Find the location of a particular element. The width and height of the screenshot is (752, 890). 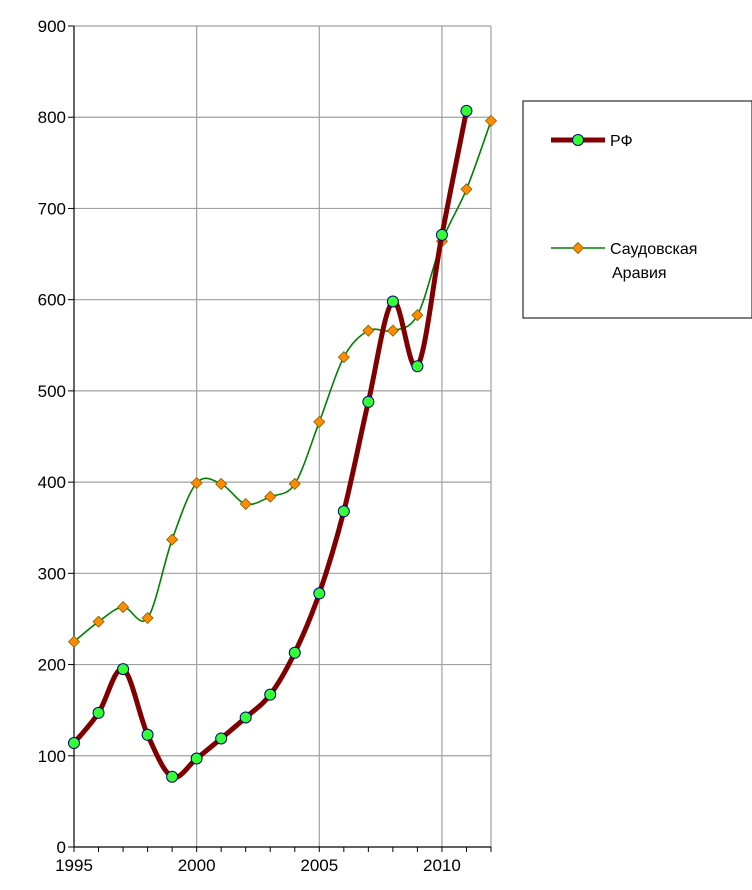

legend: РФ Саудовская Аравия is located at coordinates (637, 209).